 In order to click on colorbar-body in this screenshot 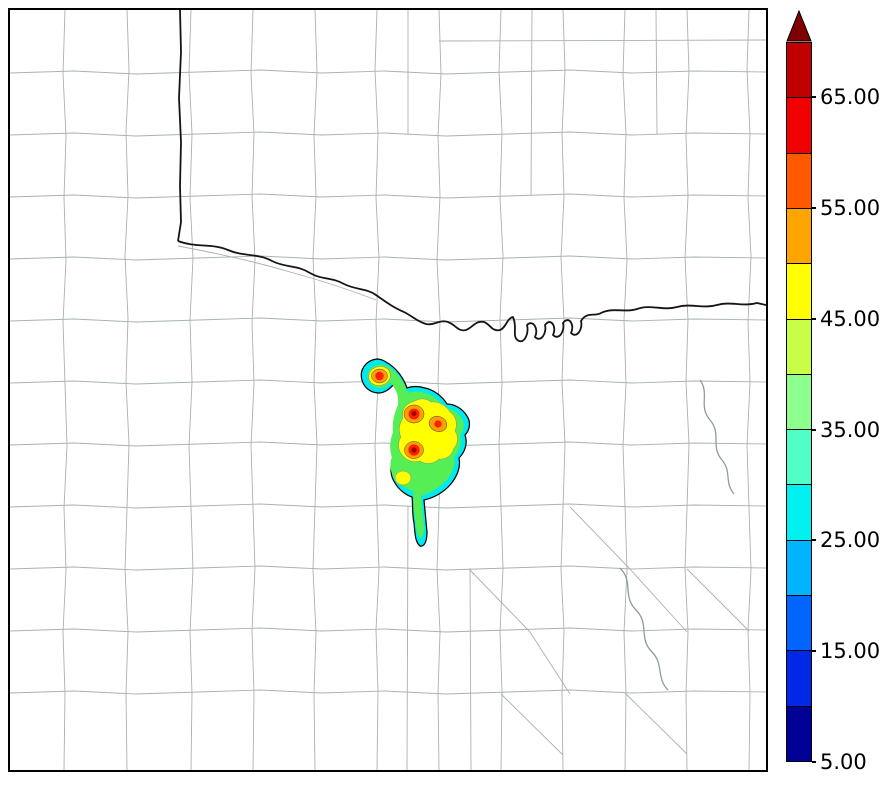, I will do `click(799, 402)`.